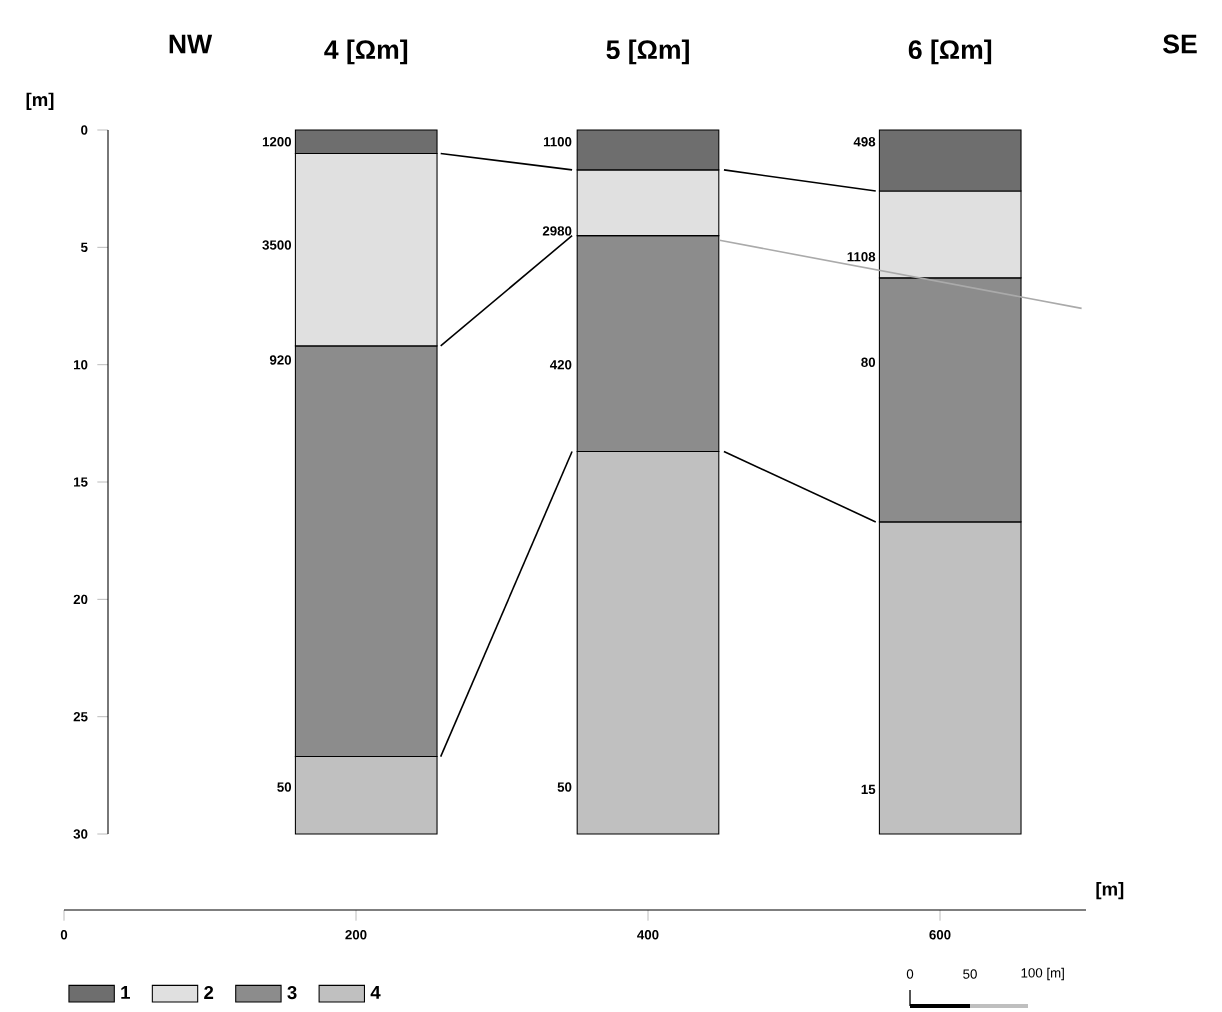 This screenshot has width=1222, height=1012. What do you see at coordinates (209, 992) in the screenshot?
I see `legend-label: 2` at bounding box center [209, 992].